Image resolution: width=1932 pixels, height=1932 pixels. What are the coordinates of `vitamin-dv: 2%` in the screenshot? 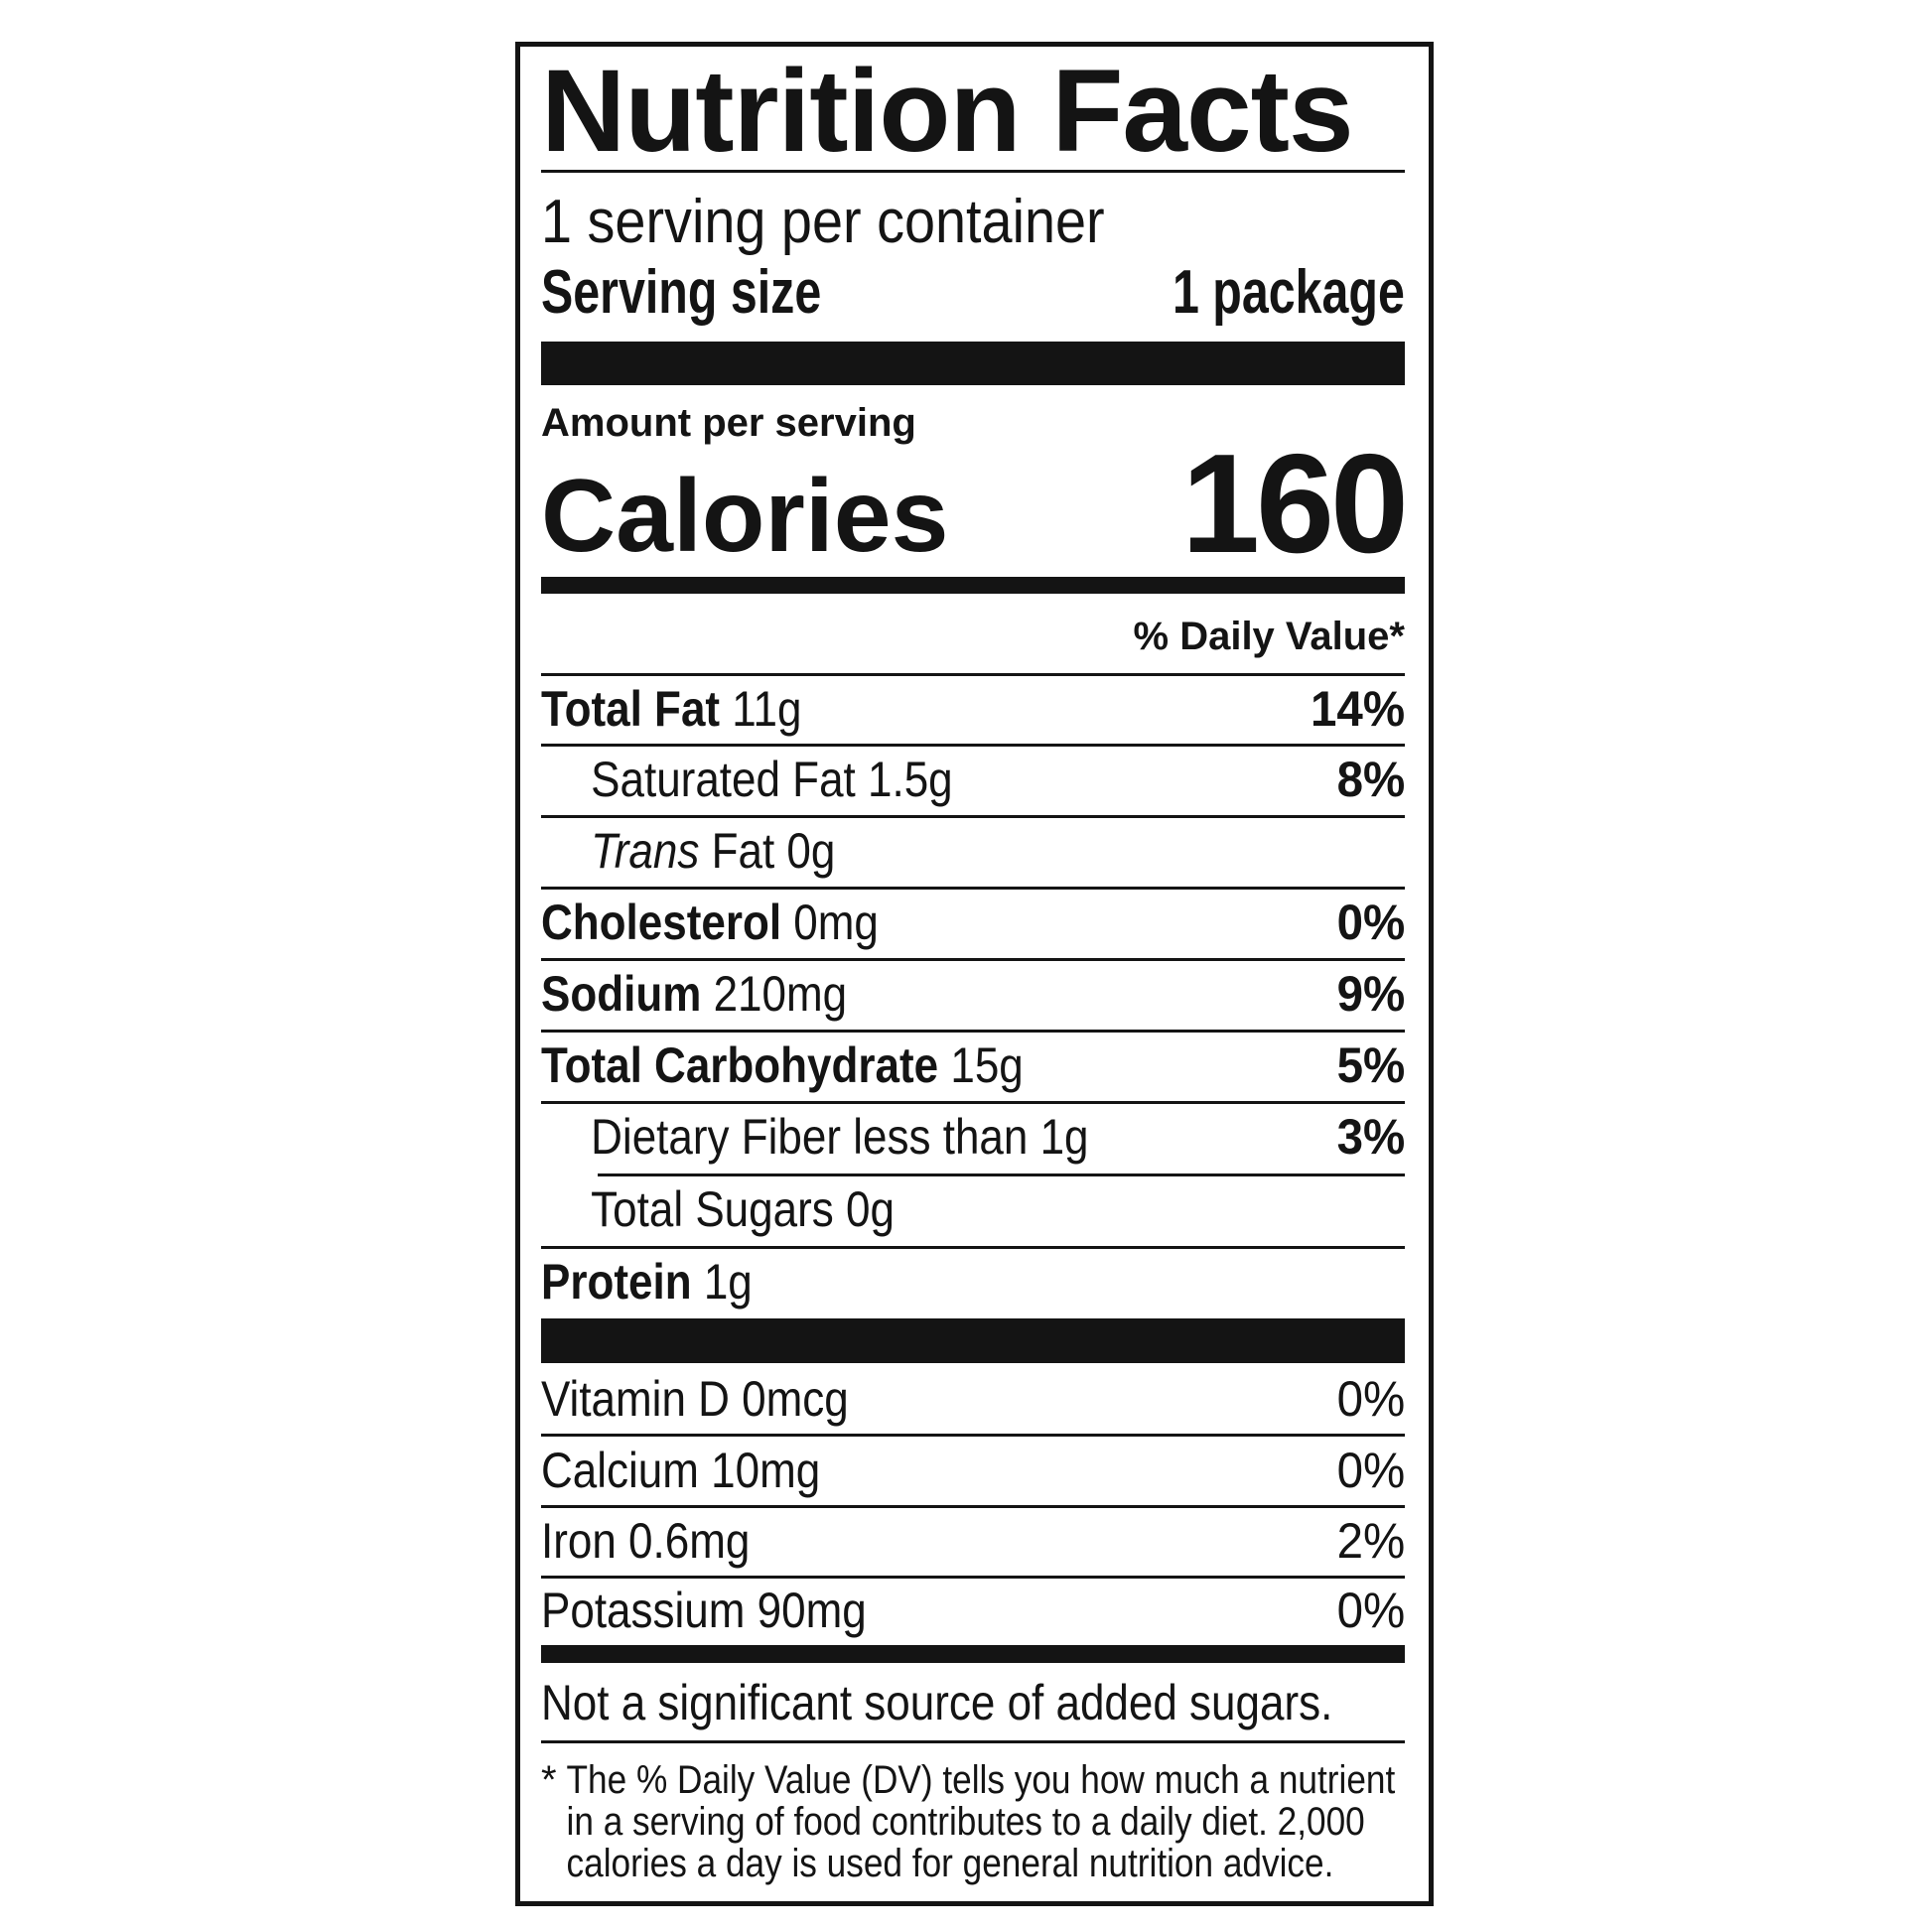 It's located at (1371, 1541).